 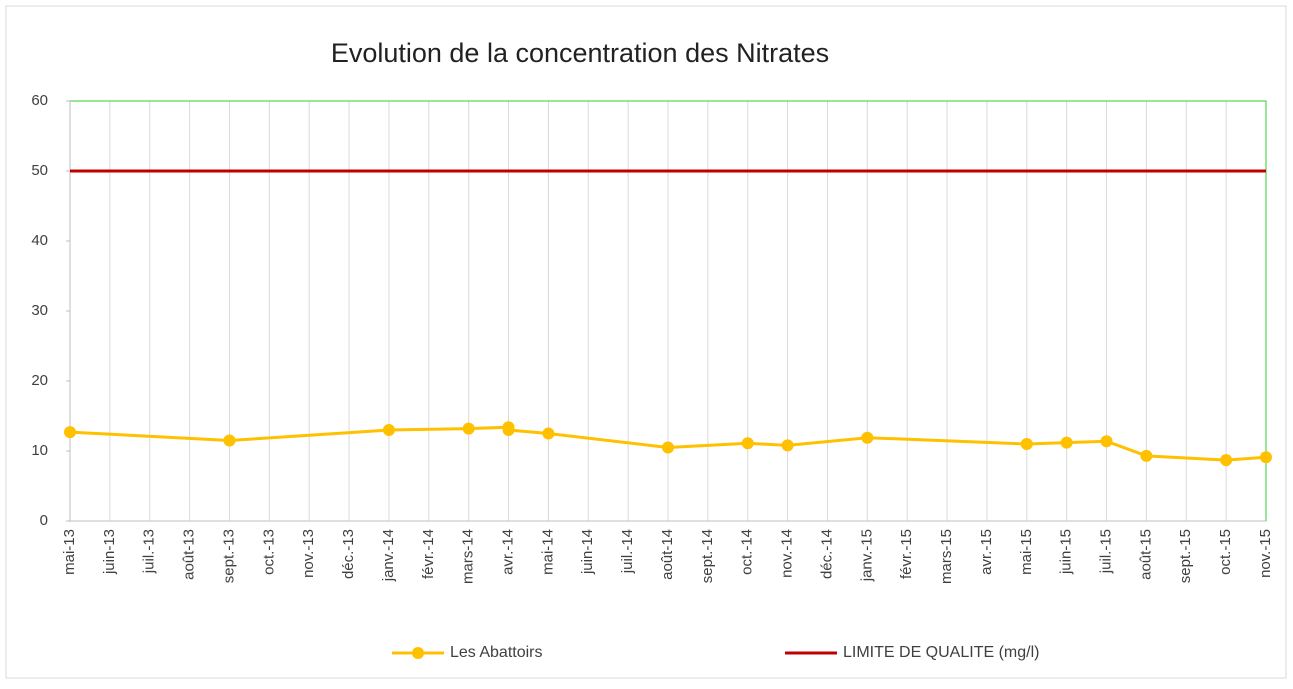 What do you see at coordinates (787, 553) in the screenshot?
I see `x-tick-label: nov.-14` at bounding box center [787, 553].